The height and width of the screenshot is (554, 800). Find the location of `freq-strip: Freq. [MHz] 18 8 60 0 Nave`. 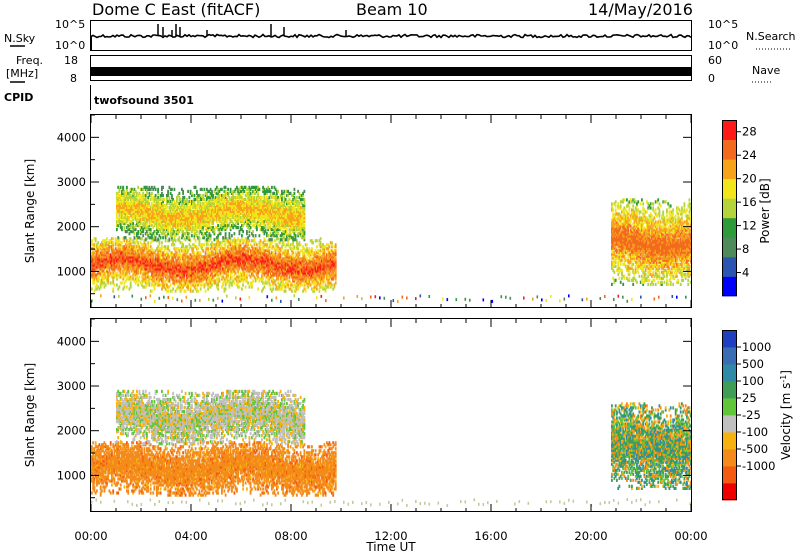

freq-strip: Freq. [MHz] 18 8 60 0 Nave is located at coordinates (393, 69).